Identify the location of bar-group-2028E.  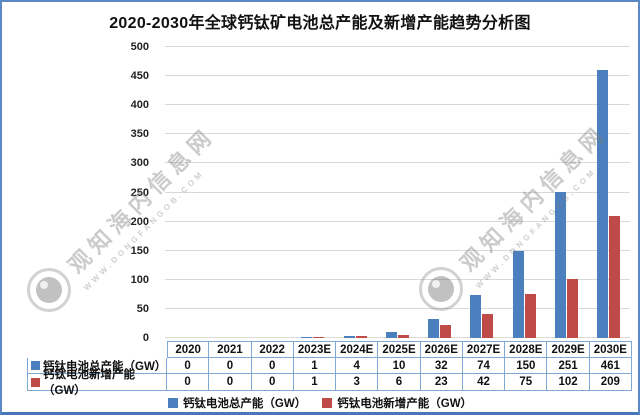
(524, 192).